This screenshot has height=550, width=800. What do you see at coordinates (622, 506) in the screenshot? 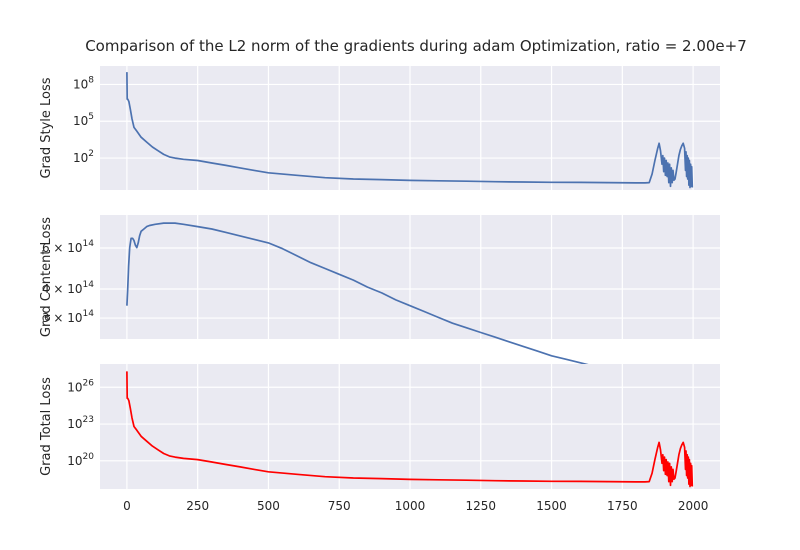
I see `x-tick-label: 1750` at bounding box center [622, 506].